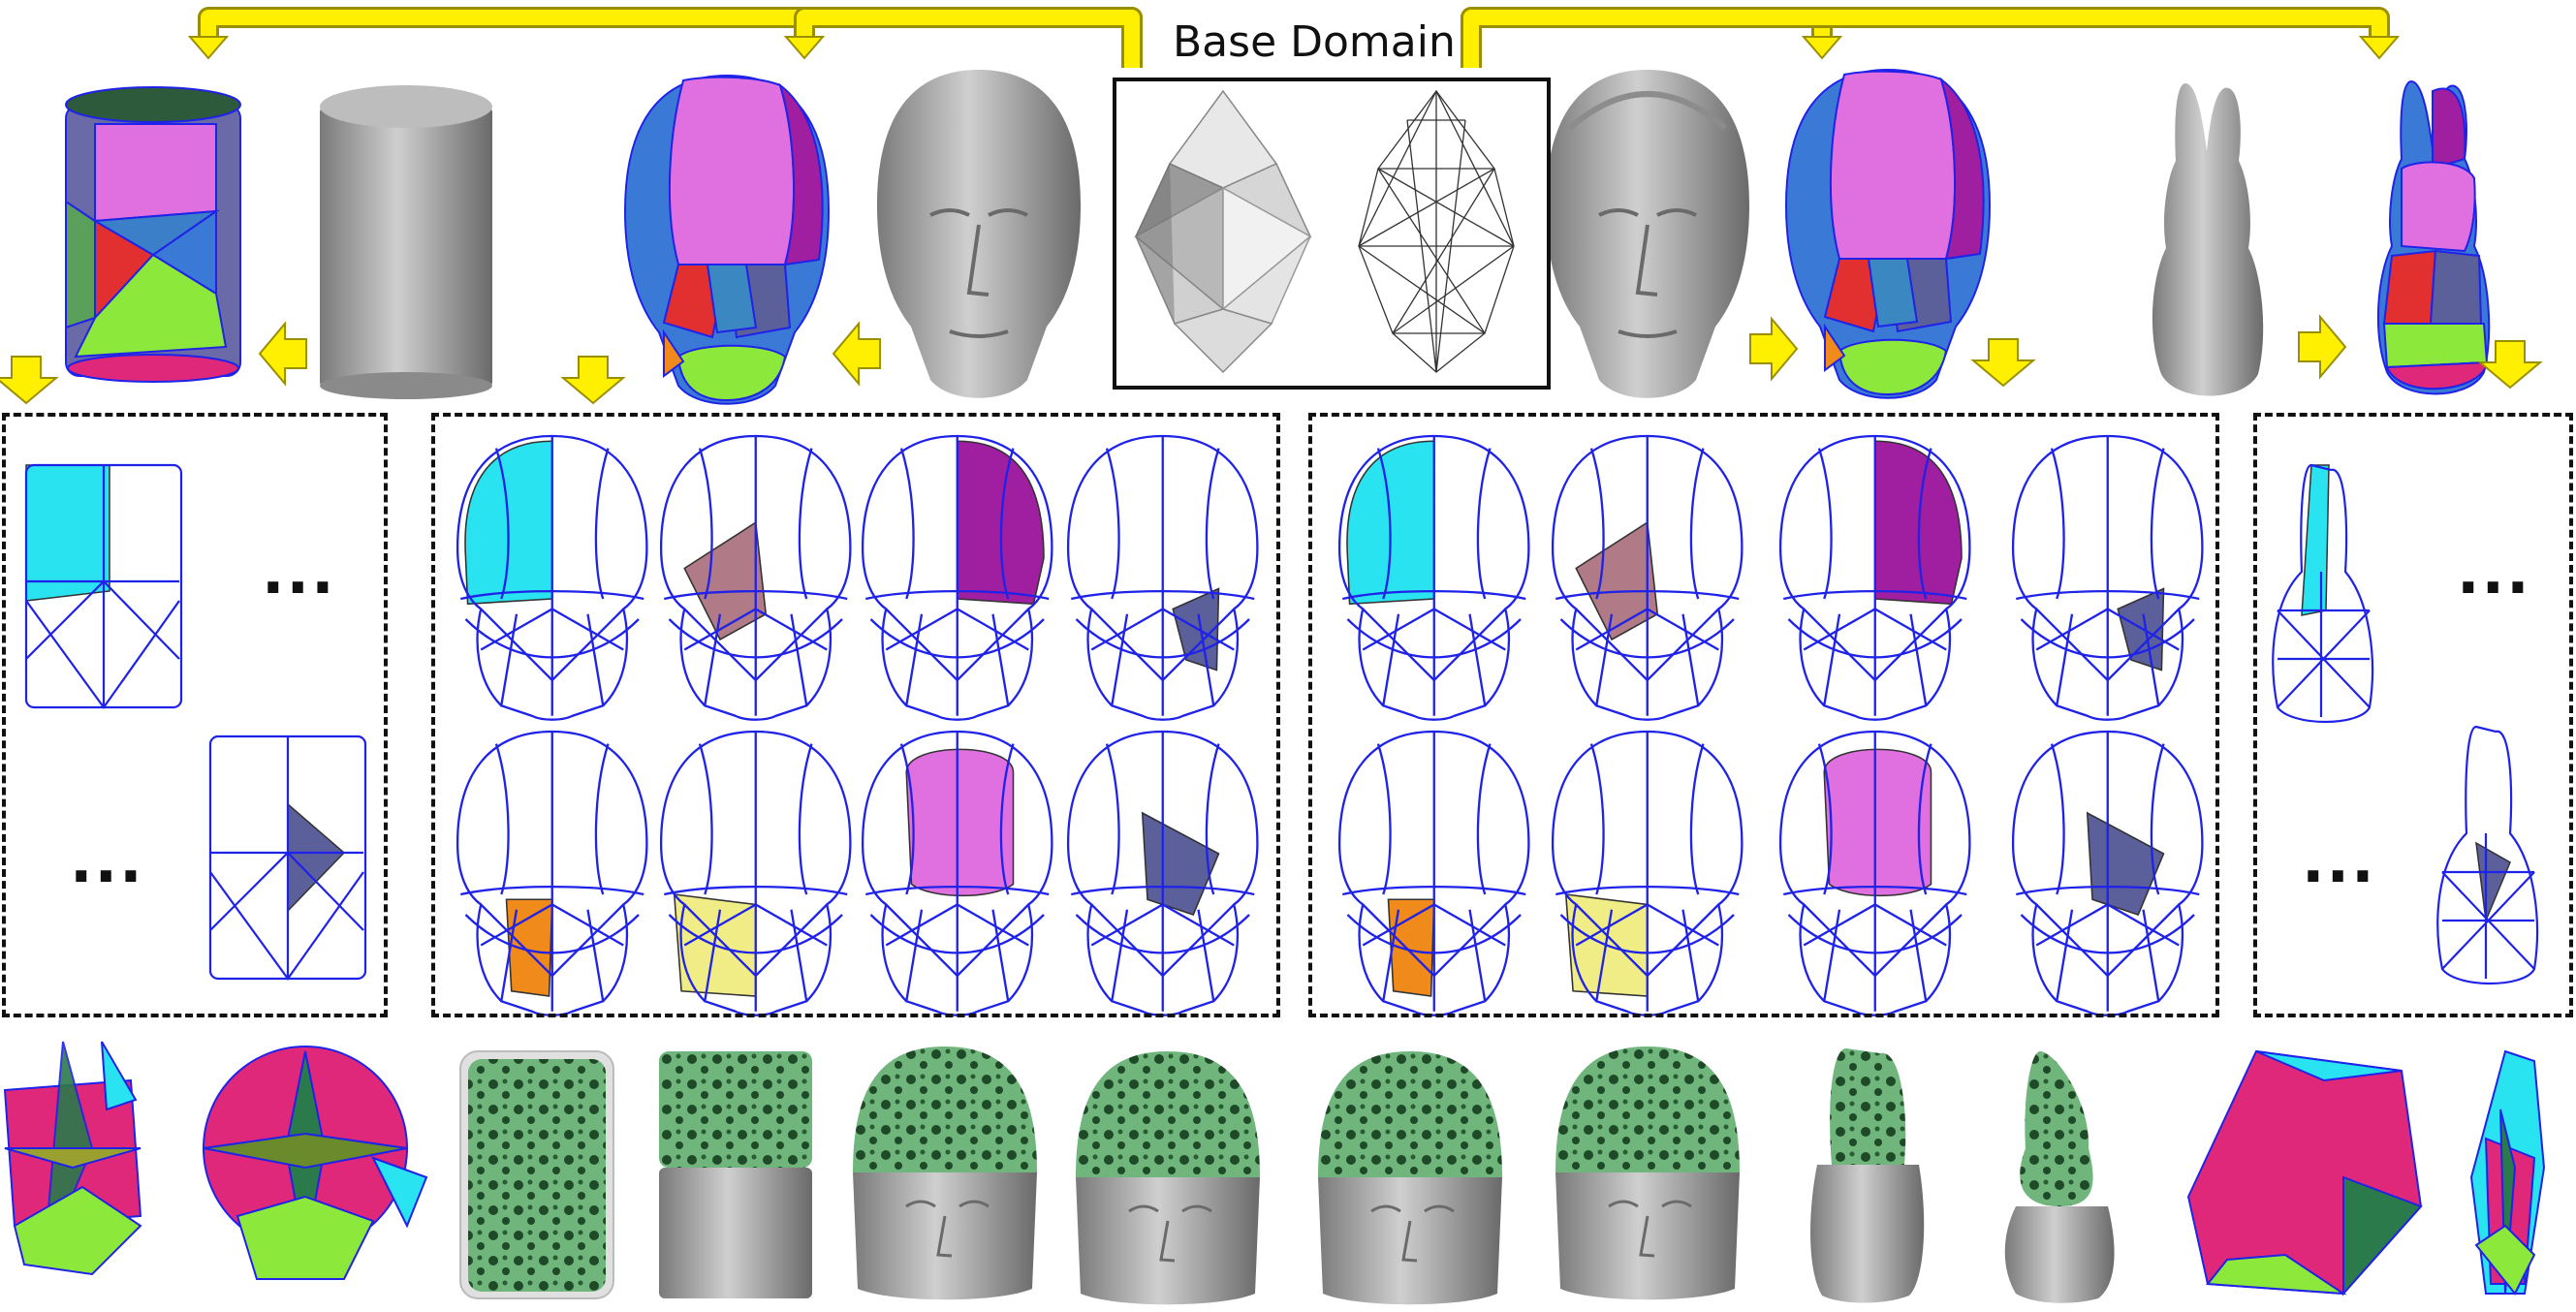 The width and height of the screenshot is (2576, 1312). What do you see at coordinates (1436, 231) in the screenshot?
I see `base-domain-wireframe` at bounding box center [1436, 231].